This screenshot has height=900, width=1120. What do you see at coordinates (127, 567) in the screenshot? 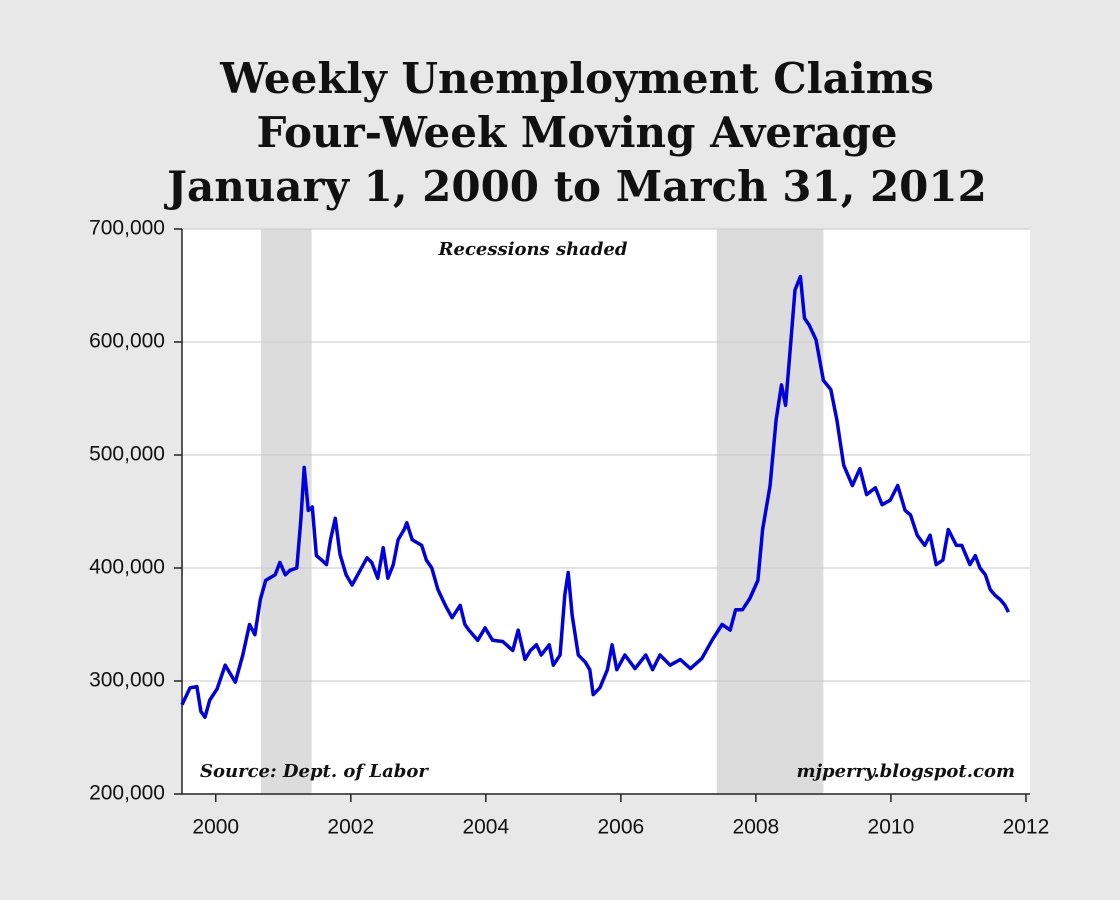
I see `y-tick-label: 400,000` at bounding box center [127, 567].